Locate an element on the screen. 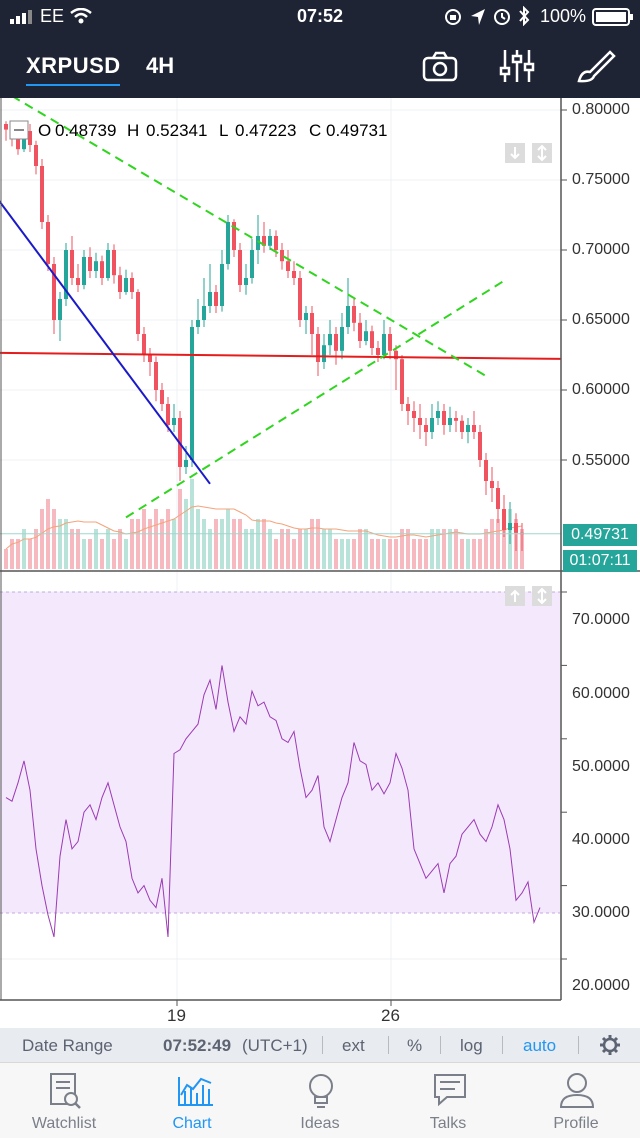  auto-scale-toggle: auto is located at coordinates (540, 1045).